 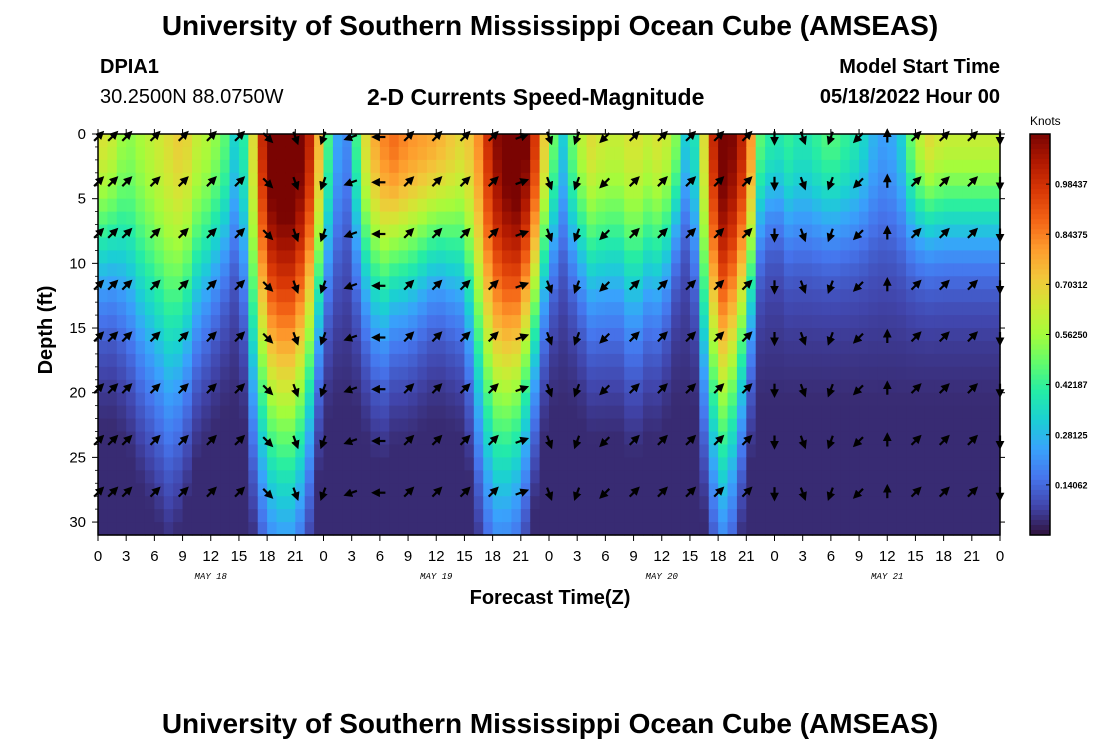 What do you see at coordinates (577, 556) in the screenshot?
I see `x-tick-label: 3` at bounding box center [577, 556].